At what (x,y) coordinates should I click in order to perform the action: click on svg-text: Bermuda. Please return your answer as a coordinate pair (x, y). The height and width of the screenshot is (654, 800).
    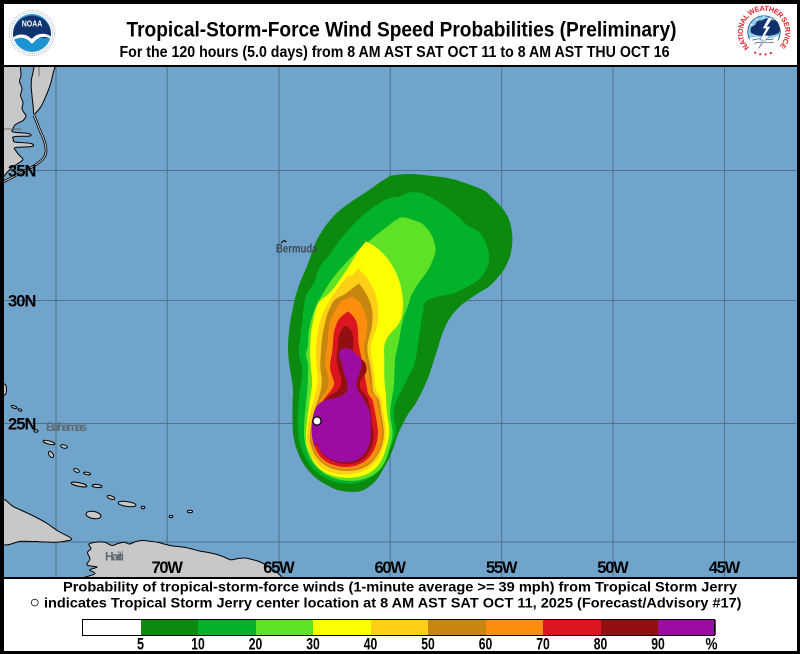
    Looking at the image, I should click on (297, 248).